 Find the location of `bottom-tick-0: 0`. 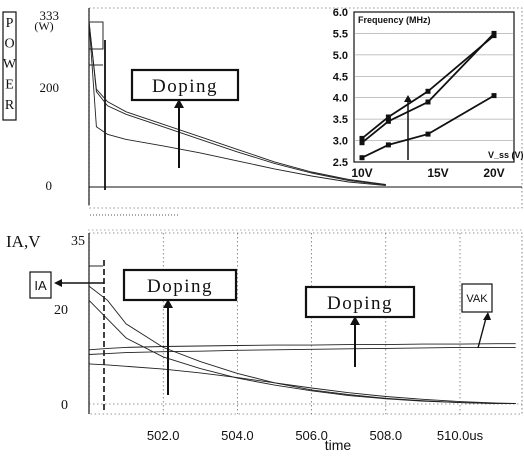

bottom-tick-0: 0 is located at coordinates (64, 405).